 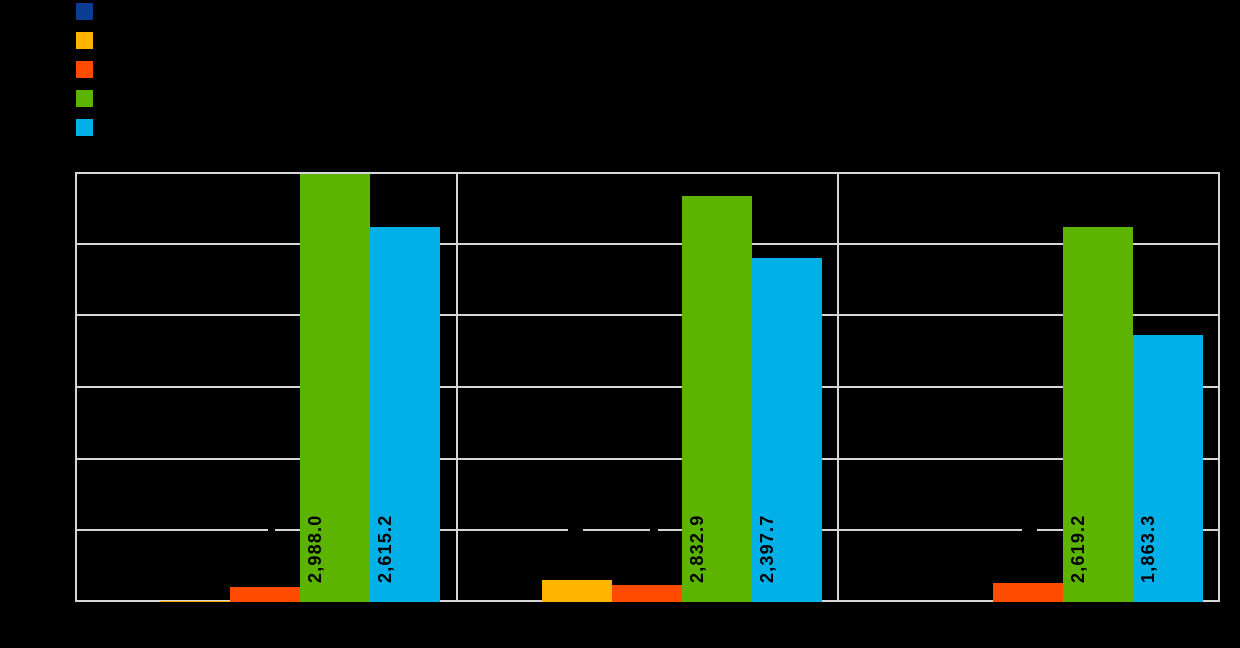 I want to click on bar-series-2-amber-group2, so click(x=576, y=591).